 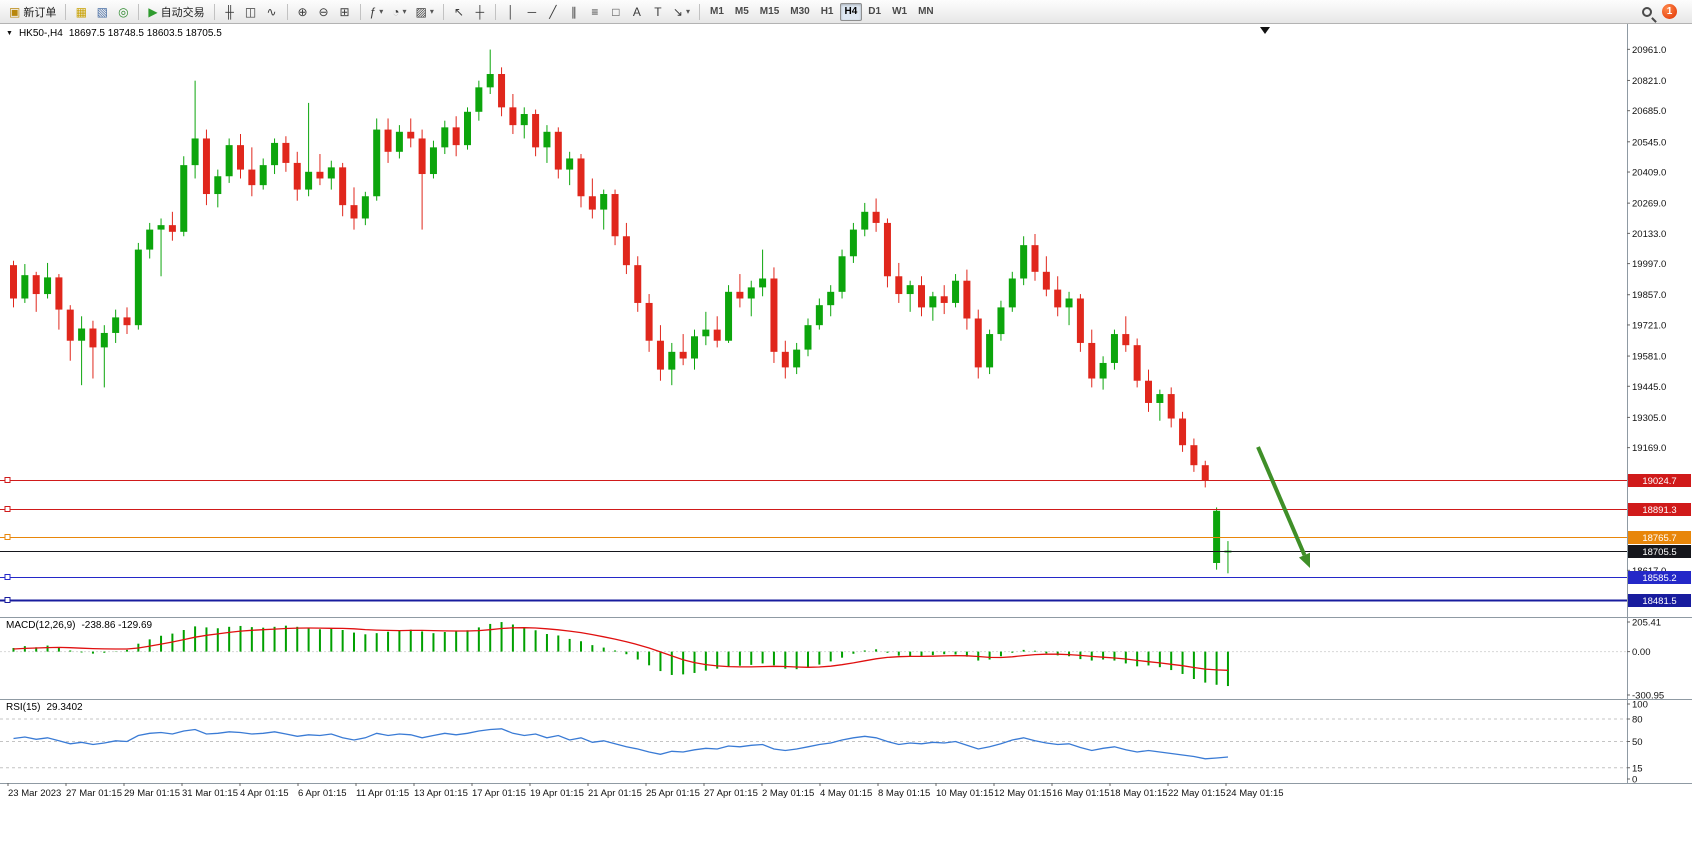 I want to click on tf-m5-button: M5, so click(x=742, y=12).